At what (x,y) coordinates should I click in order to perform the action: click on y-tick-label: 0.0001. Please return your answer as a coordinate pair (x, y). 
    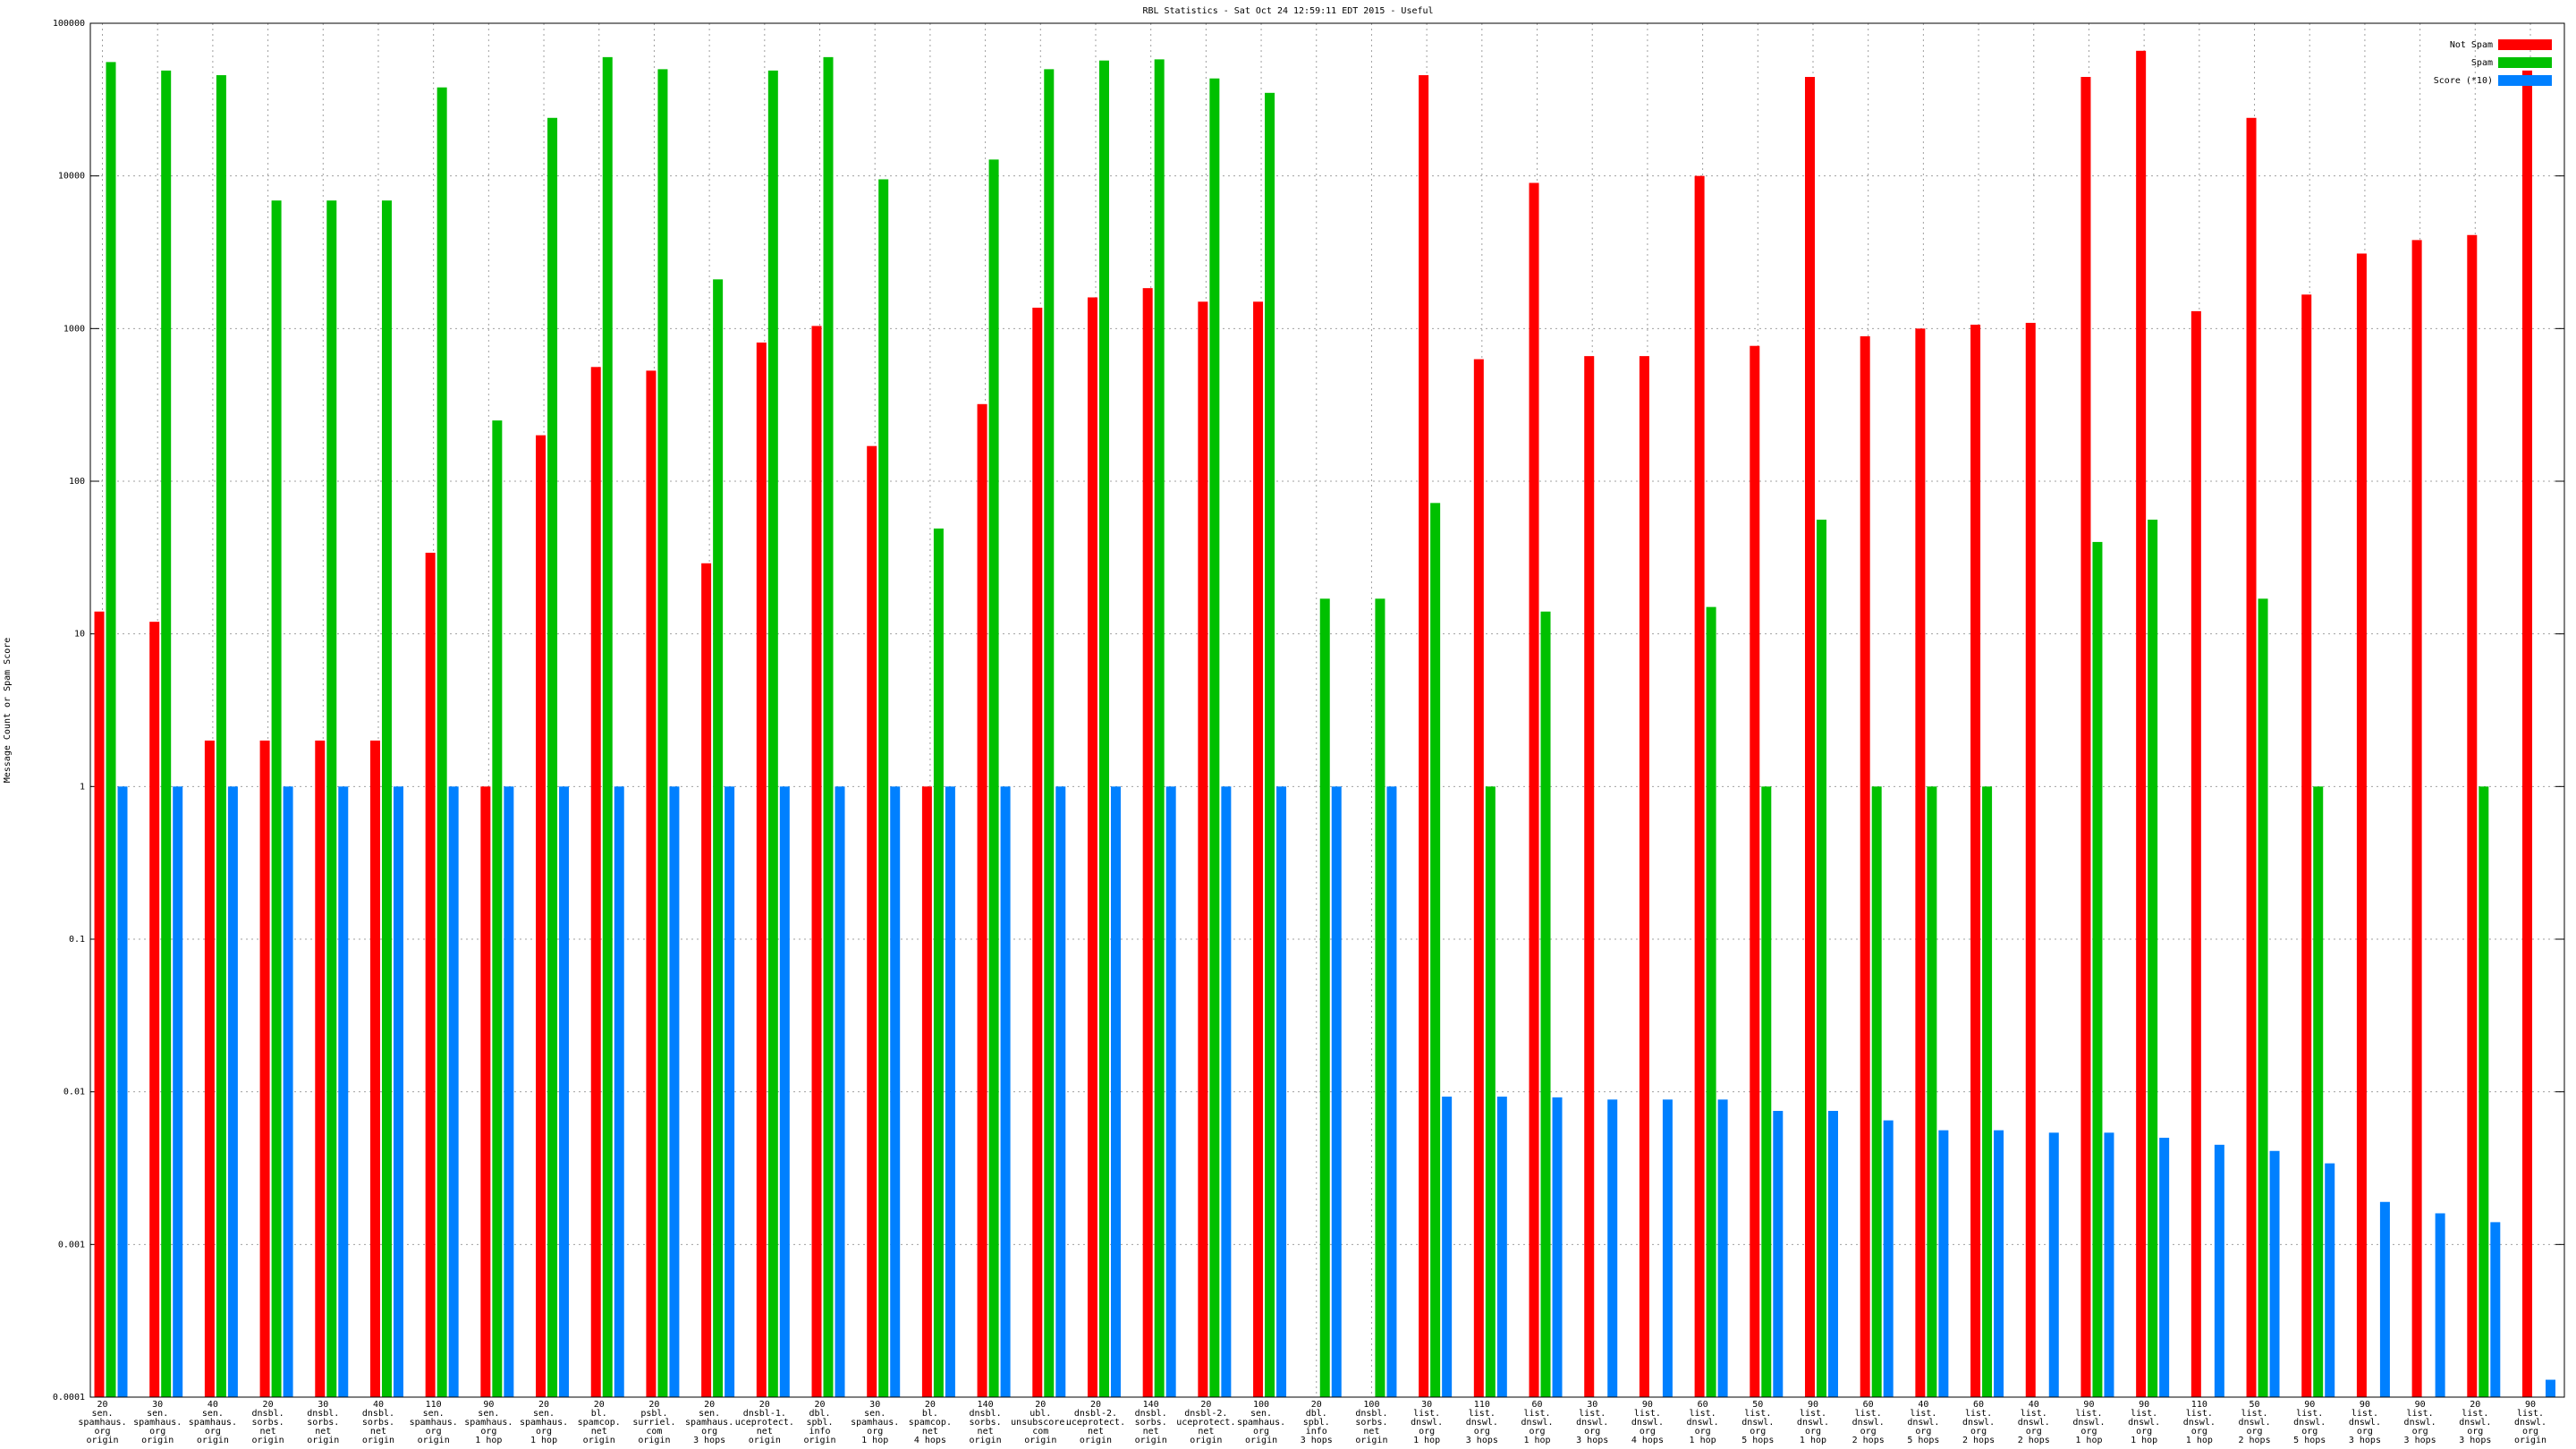
    Looking at the image, I should click on (69, 1397).